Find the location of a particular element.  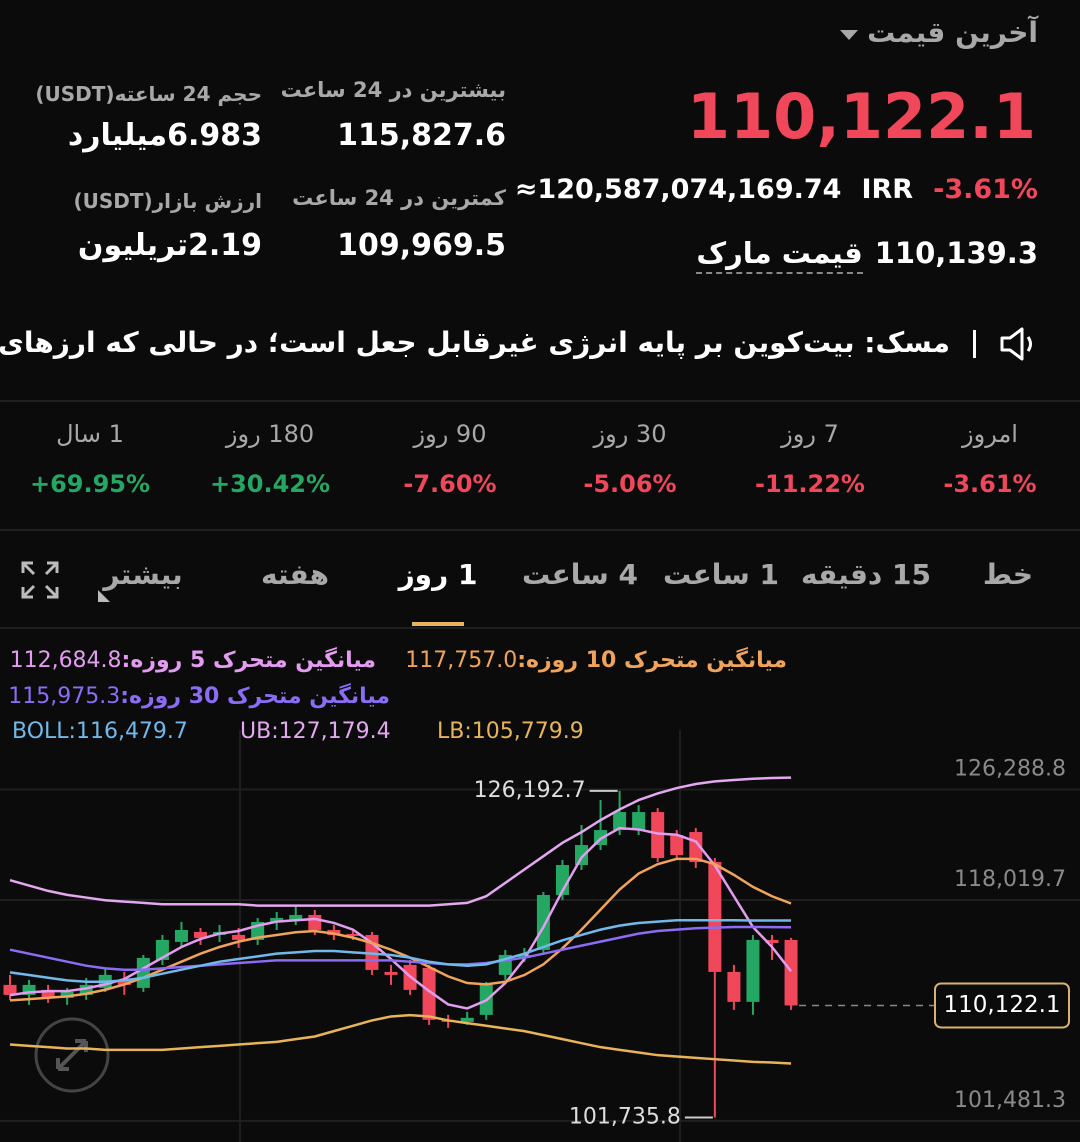

performance-item: 90 روز -7.60% is located at coordinates (450, 459).